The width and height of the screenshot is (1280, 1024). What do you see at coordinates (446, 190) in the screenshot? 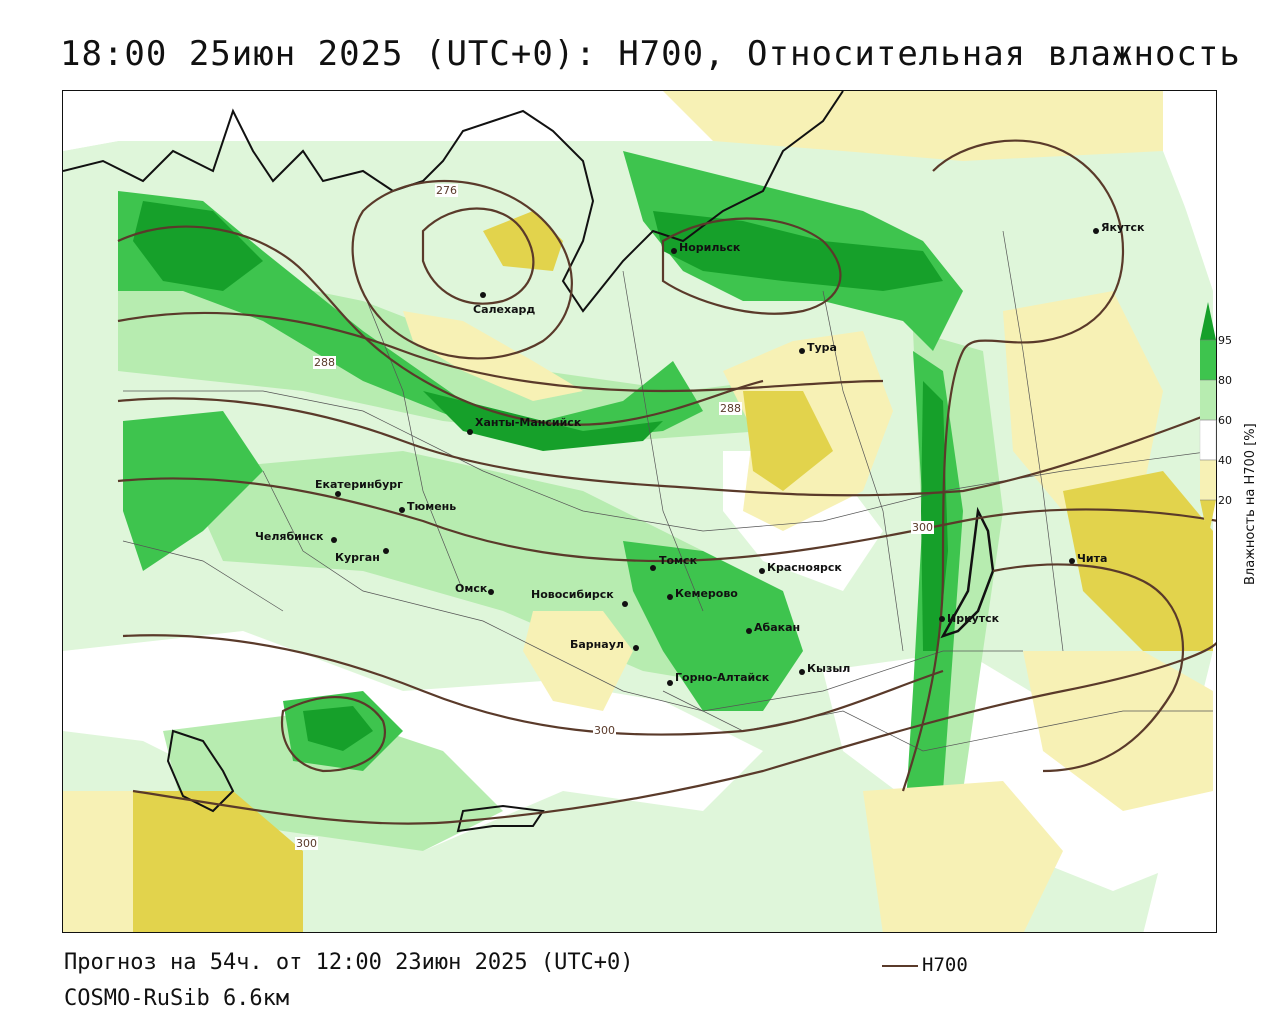
I see `contour-label: 276` at bounding box center [446, 190].